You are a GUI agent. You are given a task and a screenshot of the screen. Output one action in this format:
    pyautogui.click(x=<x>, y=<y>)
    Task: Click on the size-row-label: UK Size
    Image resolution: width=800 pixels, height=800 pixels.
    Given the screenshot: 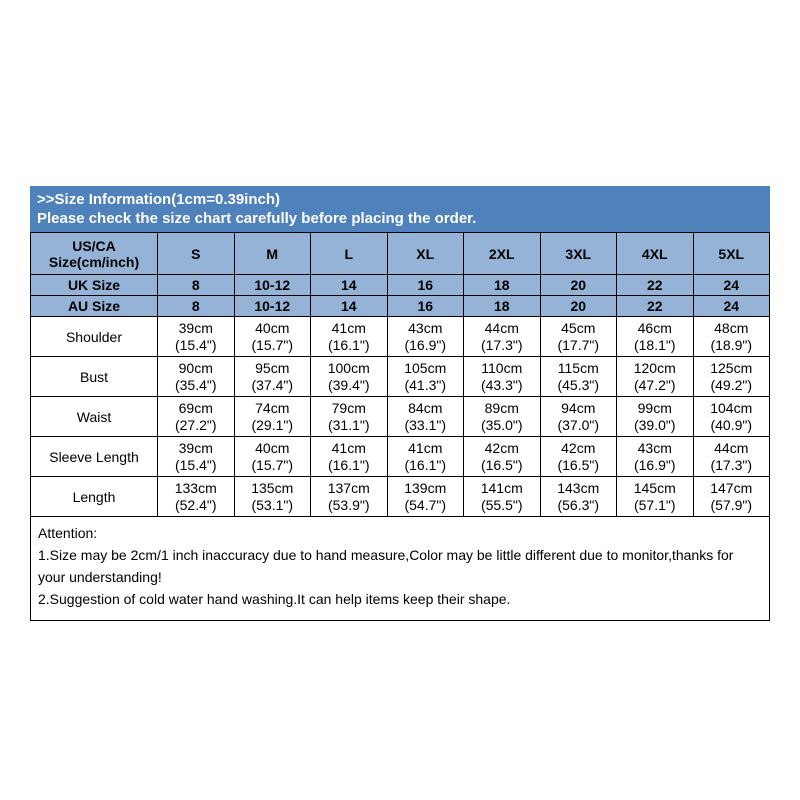 What is the action you would take?
    pyautogui.click(x=94, y=285)
    